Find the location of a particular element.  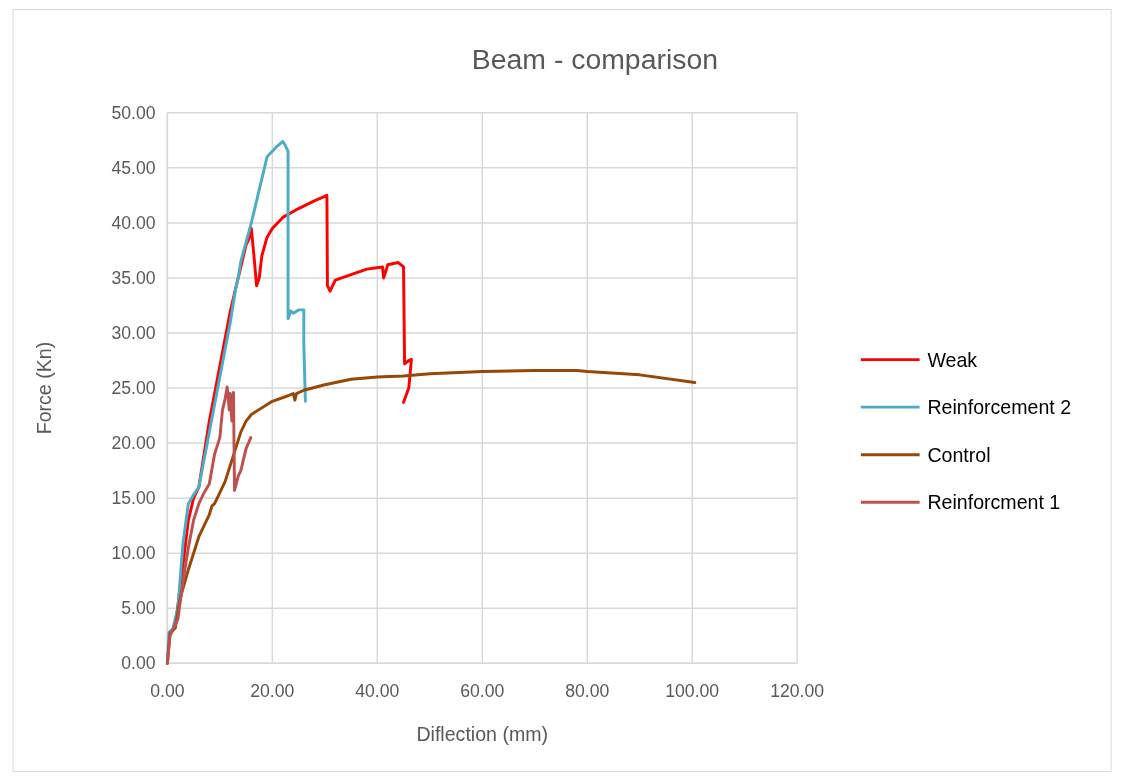

chart-title: Beam - comparison is located at coordinates (594, 58).